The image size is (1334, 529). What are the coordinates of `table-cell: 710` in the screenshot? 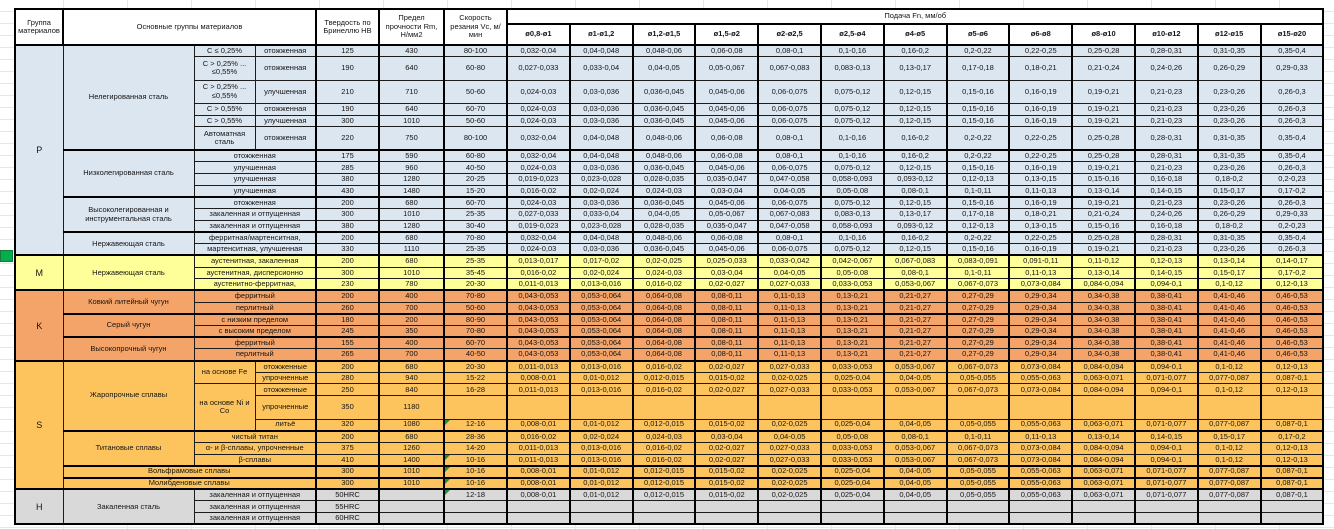 It's located at (411, 91).